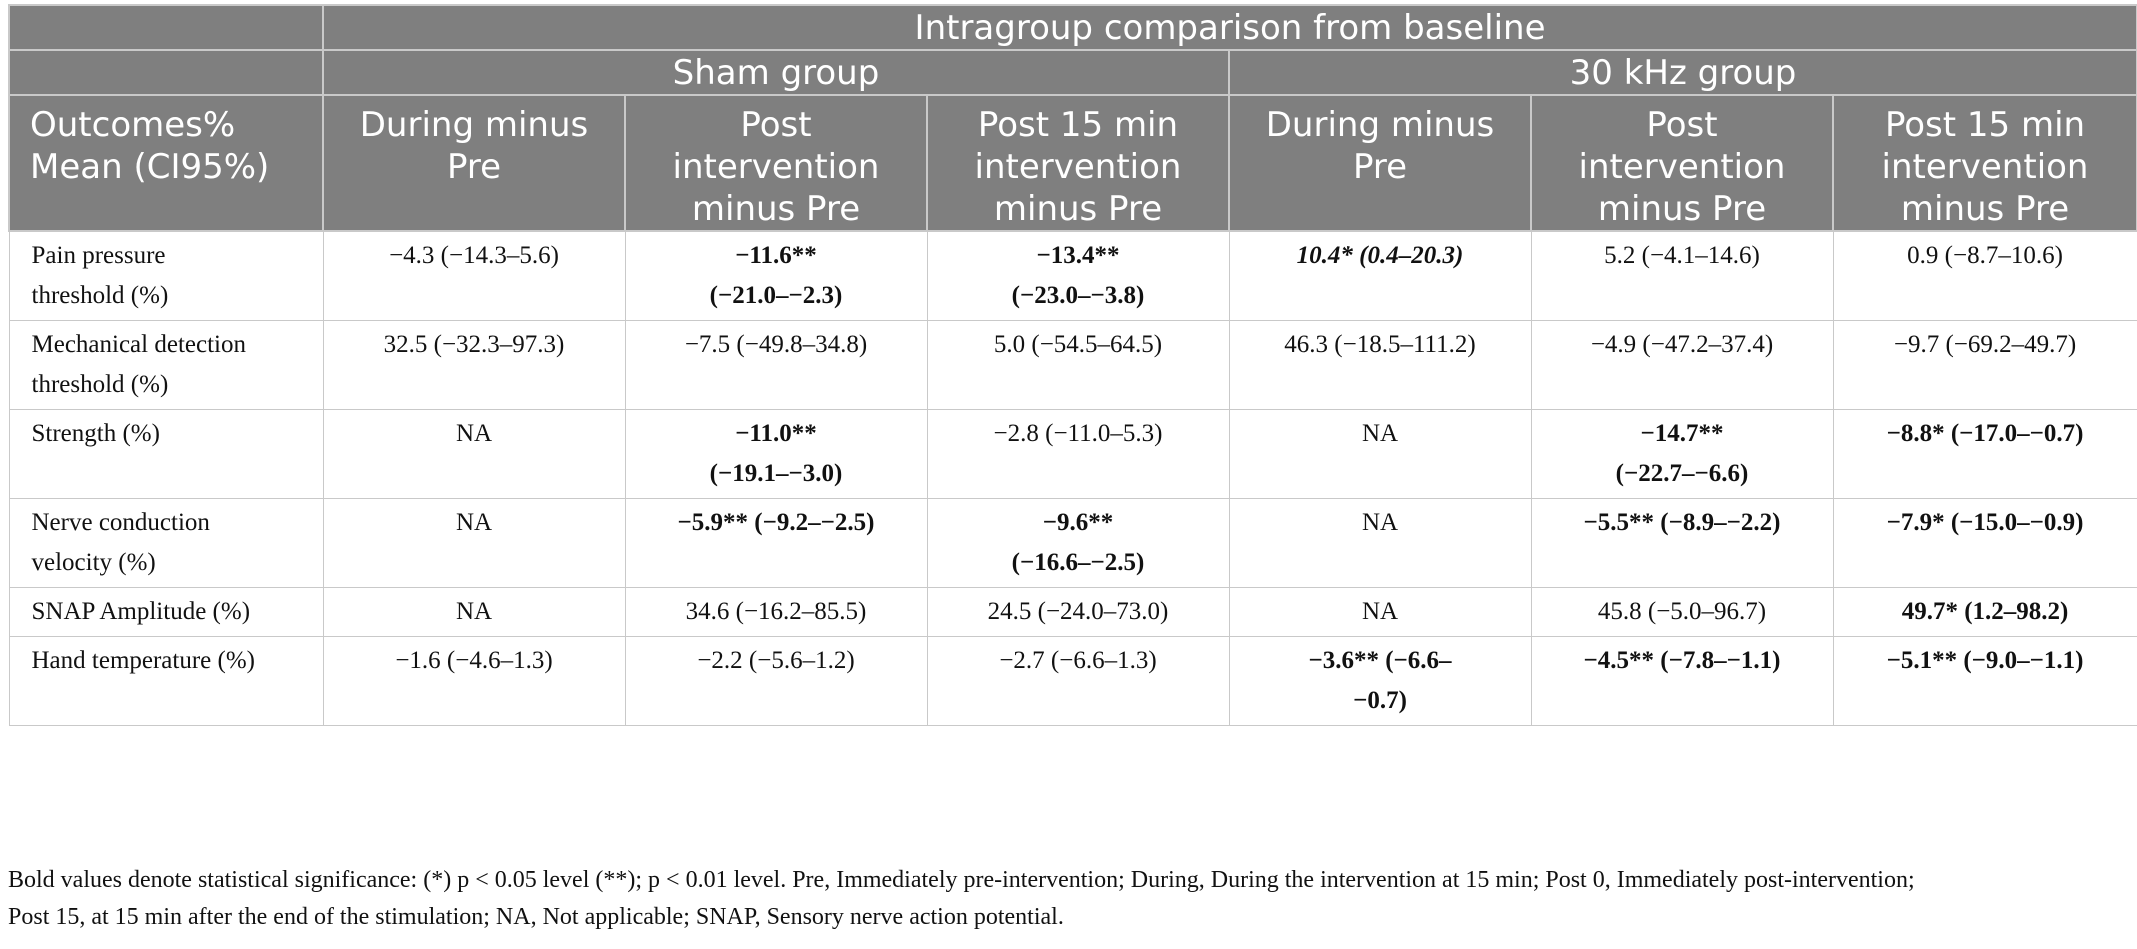  What do you see at coordinates (166, 275) in the screenshot?
I see `row-label: Pain pressure threshold (%)` at bounding box center [166, 275].